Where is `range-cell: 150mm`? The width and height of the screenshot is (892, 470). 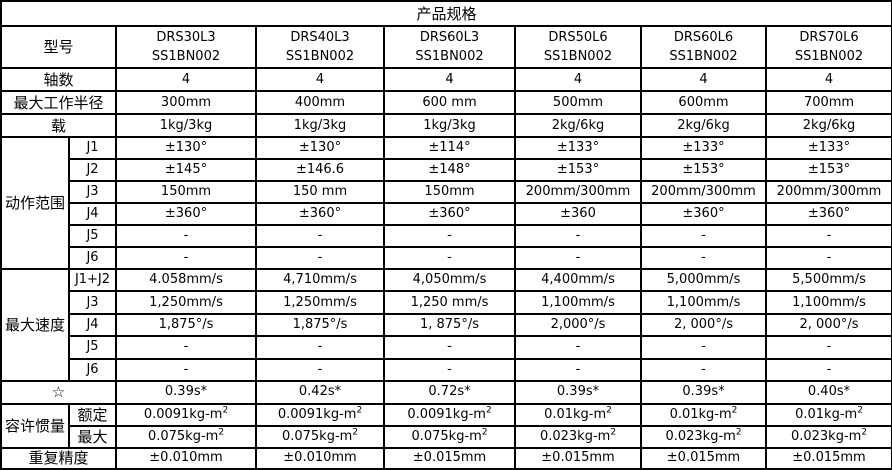
range-cell: 150mm is located at coordinates (449, 192).